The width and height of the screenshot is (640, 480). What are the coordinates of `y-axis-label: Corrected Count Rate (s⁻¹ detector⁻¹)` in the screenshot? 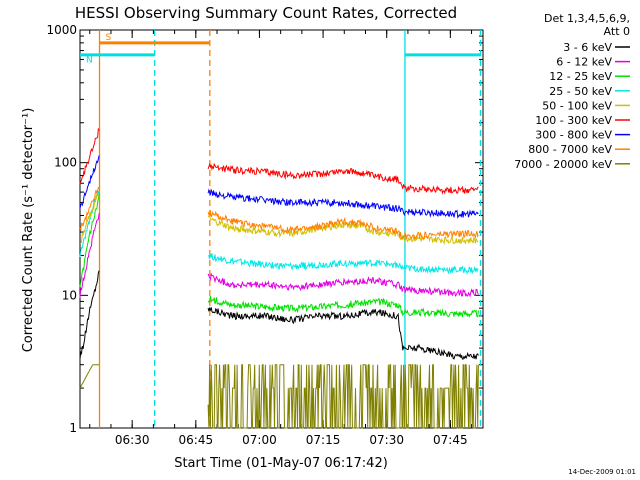 It's located at (28, 230).